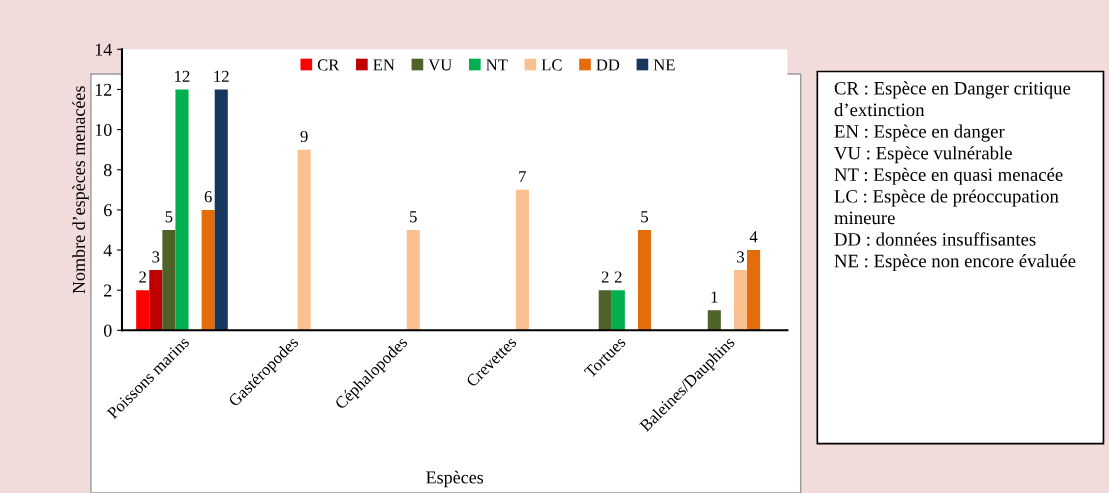  I want to click on y-axis-title: Nombre d’espèces menacées, so click(80, 190).